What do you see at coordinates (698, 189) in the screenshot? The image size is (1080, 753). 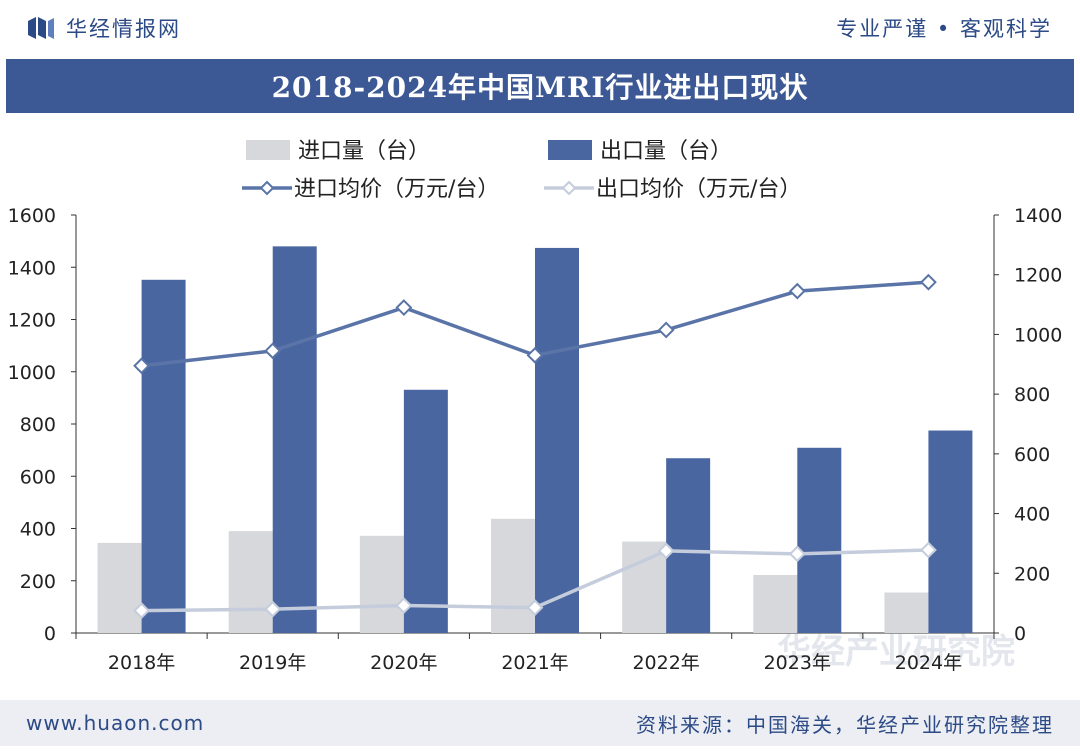 I see `legend-export-price-label: 出口均价（万元/台）` at bounding box center [698, 189].